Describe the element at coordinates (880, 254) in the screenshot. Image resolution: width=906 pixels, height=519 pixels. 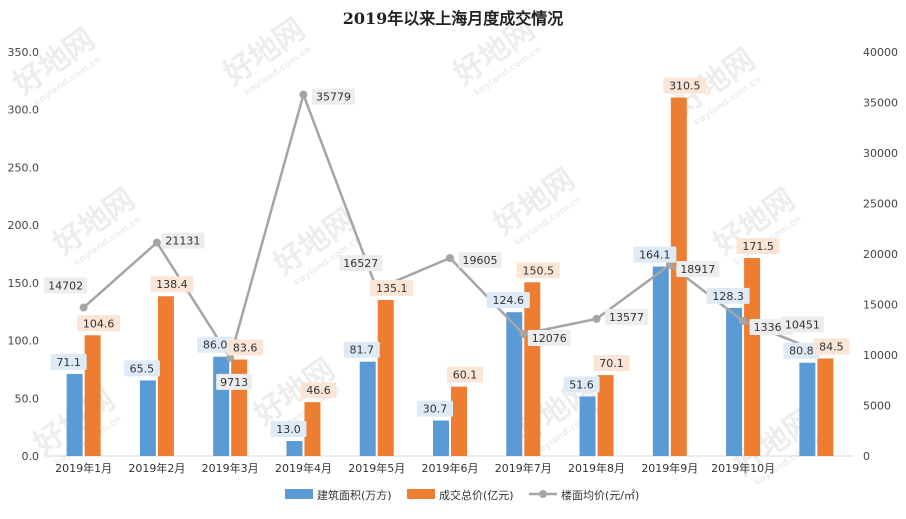
I see `y-right-tick-label: 20000` at that location.